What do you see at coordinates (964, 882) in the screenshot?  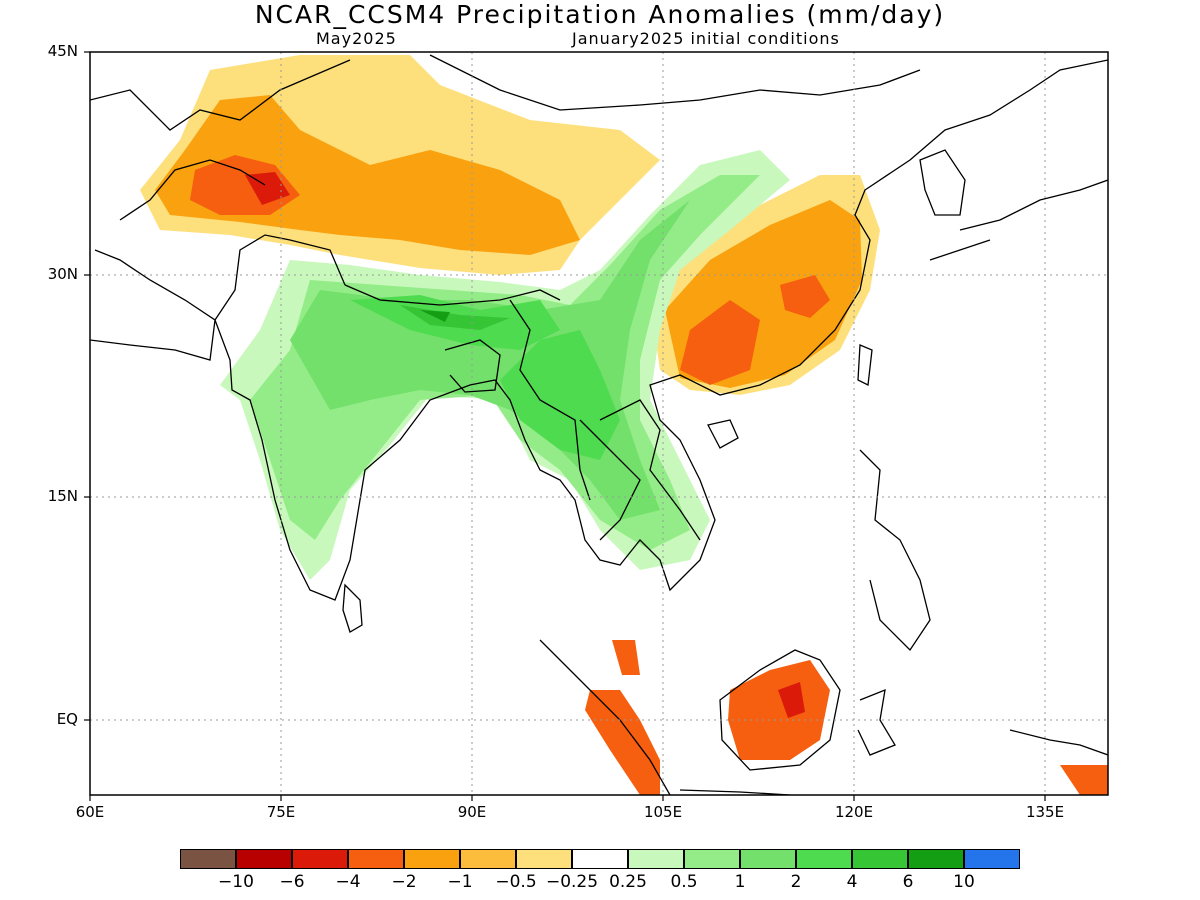 I see `colorbar-label: 10` at bounding box center [964, 882].